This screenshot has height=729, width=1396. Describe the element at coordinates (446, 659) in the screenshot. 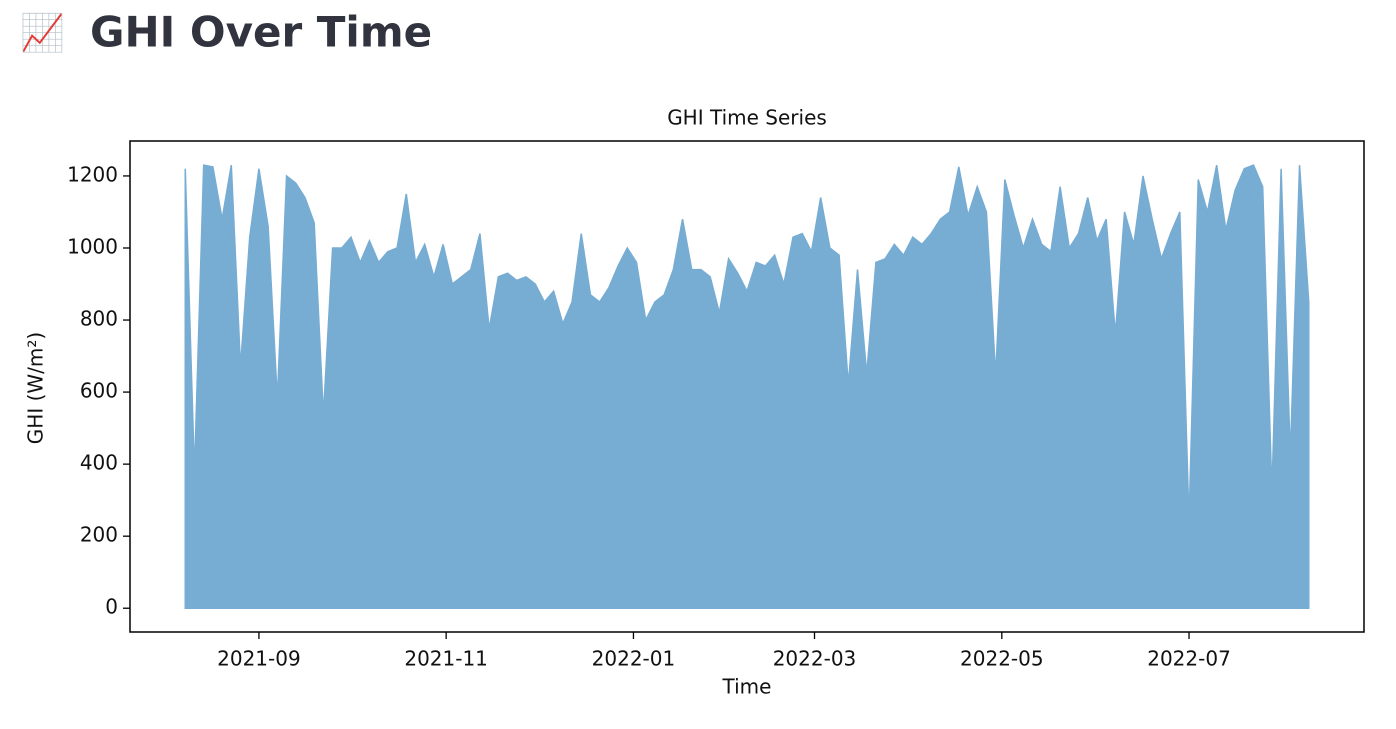

I see `x-tick-label: 2021-11` at that location.